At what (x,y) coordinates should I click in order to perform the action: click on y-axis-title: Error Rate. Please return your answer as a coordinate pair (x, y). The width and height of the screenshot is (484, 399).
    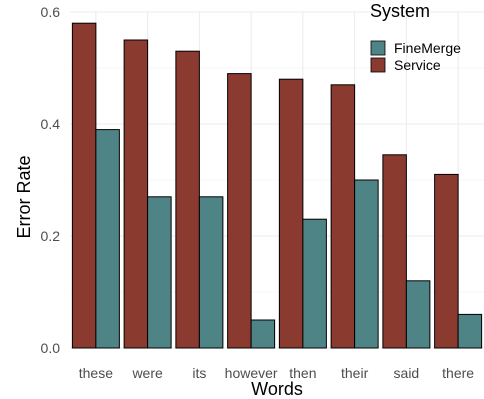
    Looking at the image, I should click on (24, 196).